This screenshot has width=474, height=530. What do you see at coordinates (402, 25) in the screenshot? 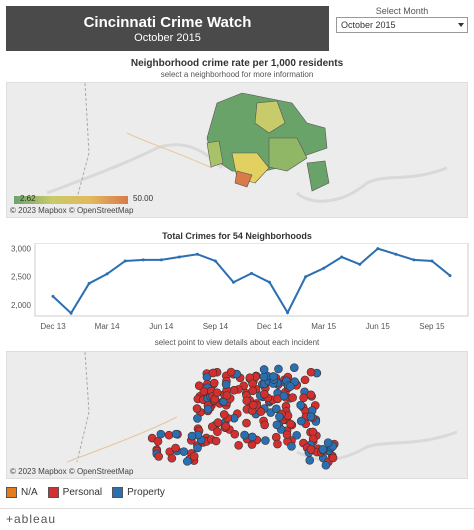
I see `month-select-dropdown: October 2015` at bounding box center [402, 25].